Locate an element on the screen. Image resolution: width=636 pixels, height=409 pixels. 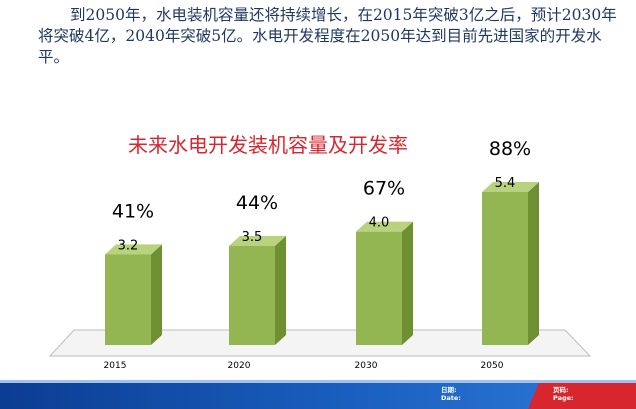
footer-stripe is located at coordinates (318, 381).